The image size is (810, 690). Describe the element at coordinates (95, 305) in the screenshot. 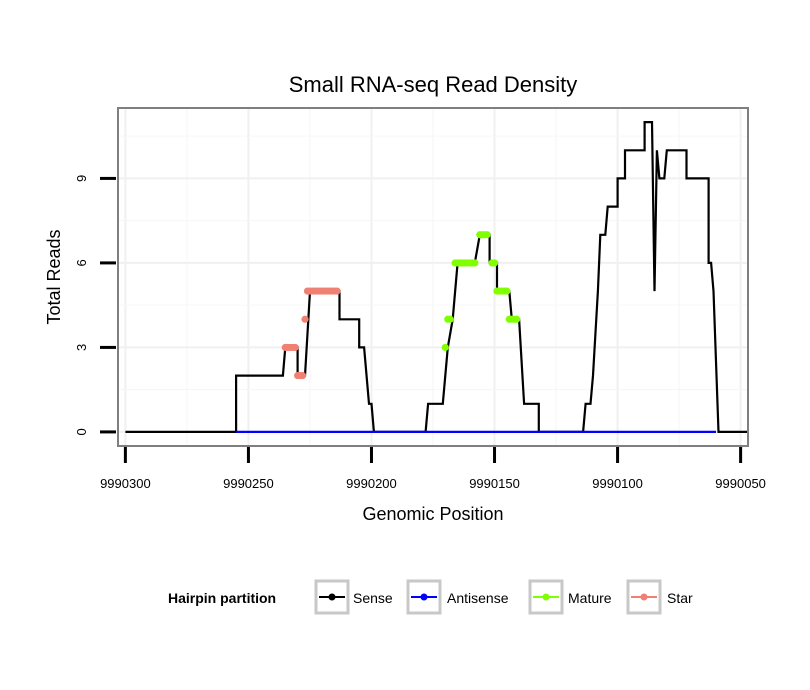

I see `y-axis: 0 3 6 9` at that location.